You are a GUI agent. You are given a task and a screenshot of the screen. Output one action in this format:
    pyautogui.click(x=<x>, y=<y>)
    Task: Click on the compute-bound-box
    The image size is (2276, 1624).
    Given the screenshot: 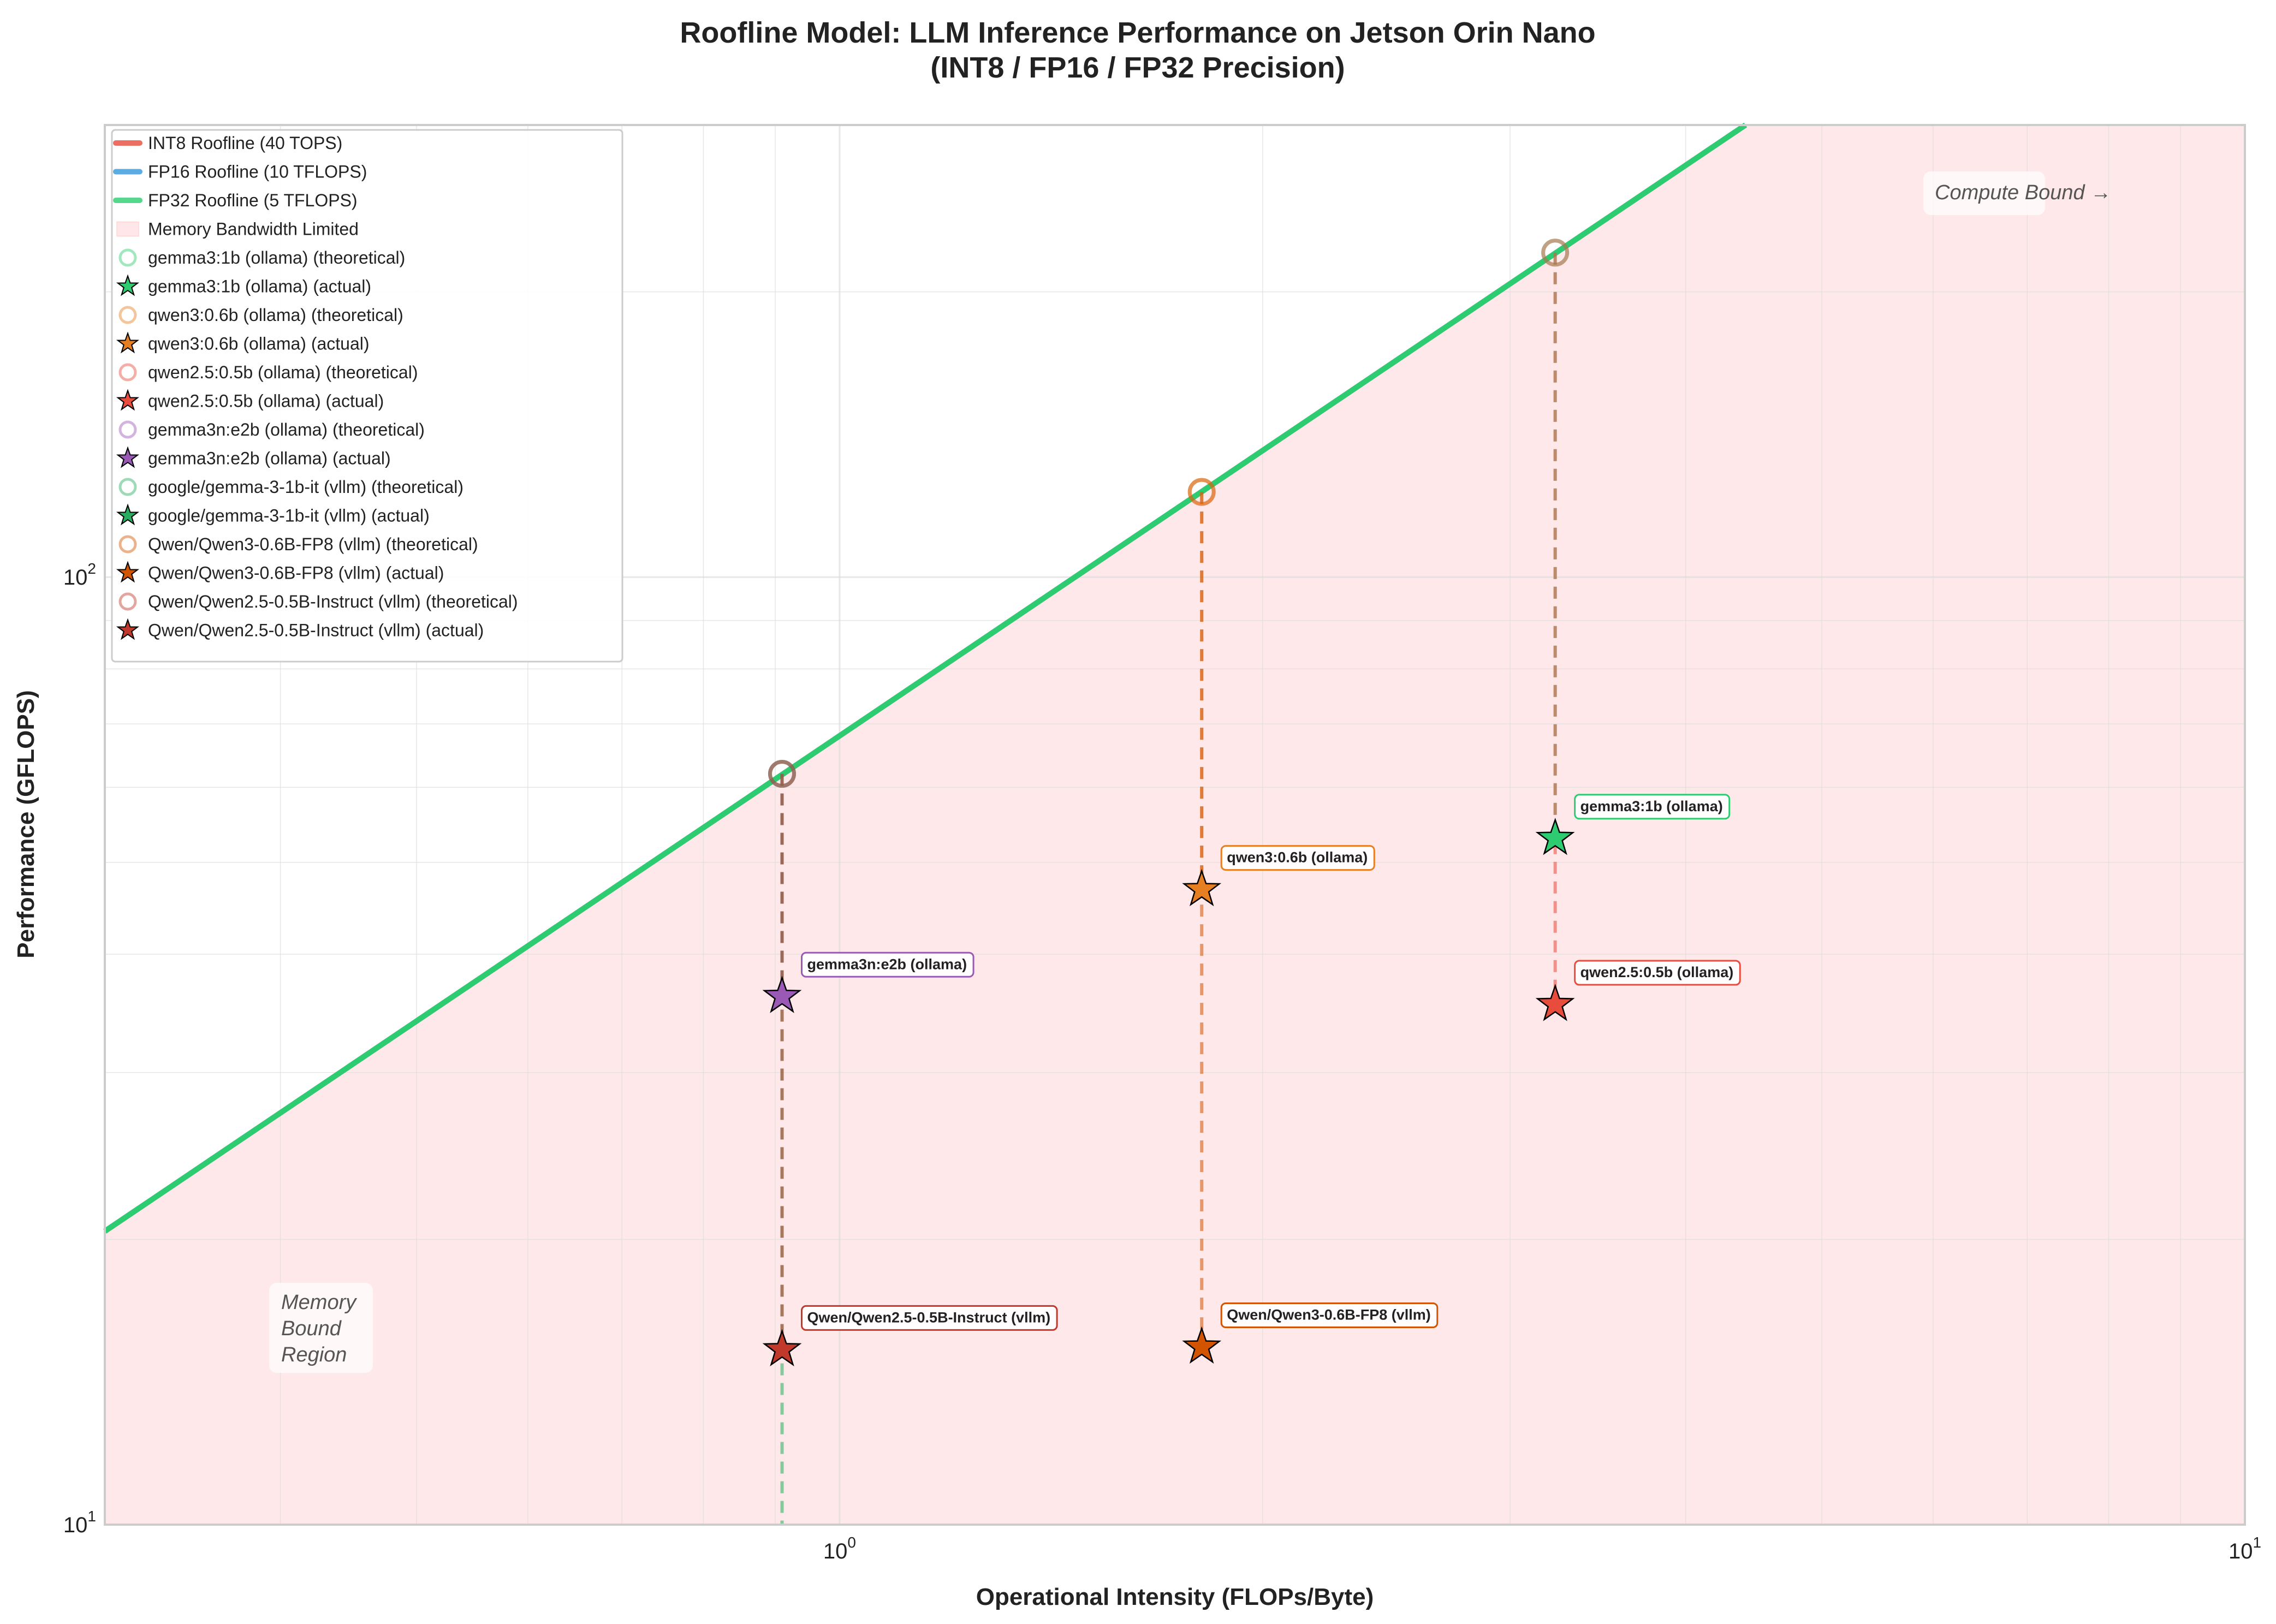 What is the action you would take?
    pyautogui.click(x=1984, y=193)
    